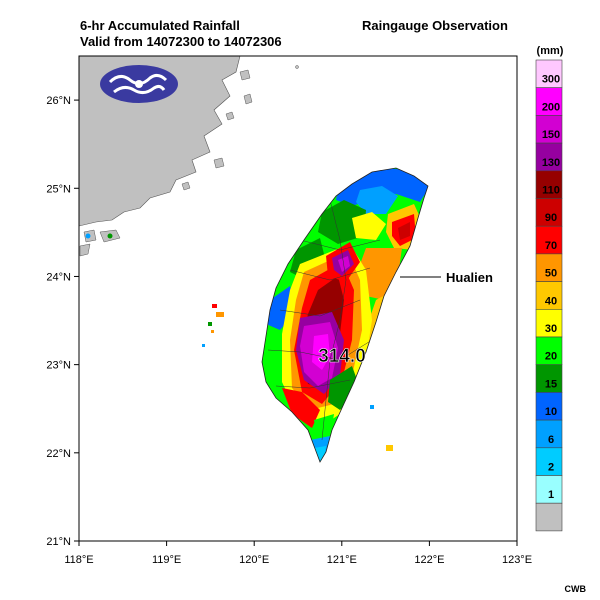 This screenshot has width=600, height=600. I want to click on legend-label: 2, so click(551, 468).